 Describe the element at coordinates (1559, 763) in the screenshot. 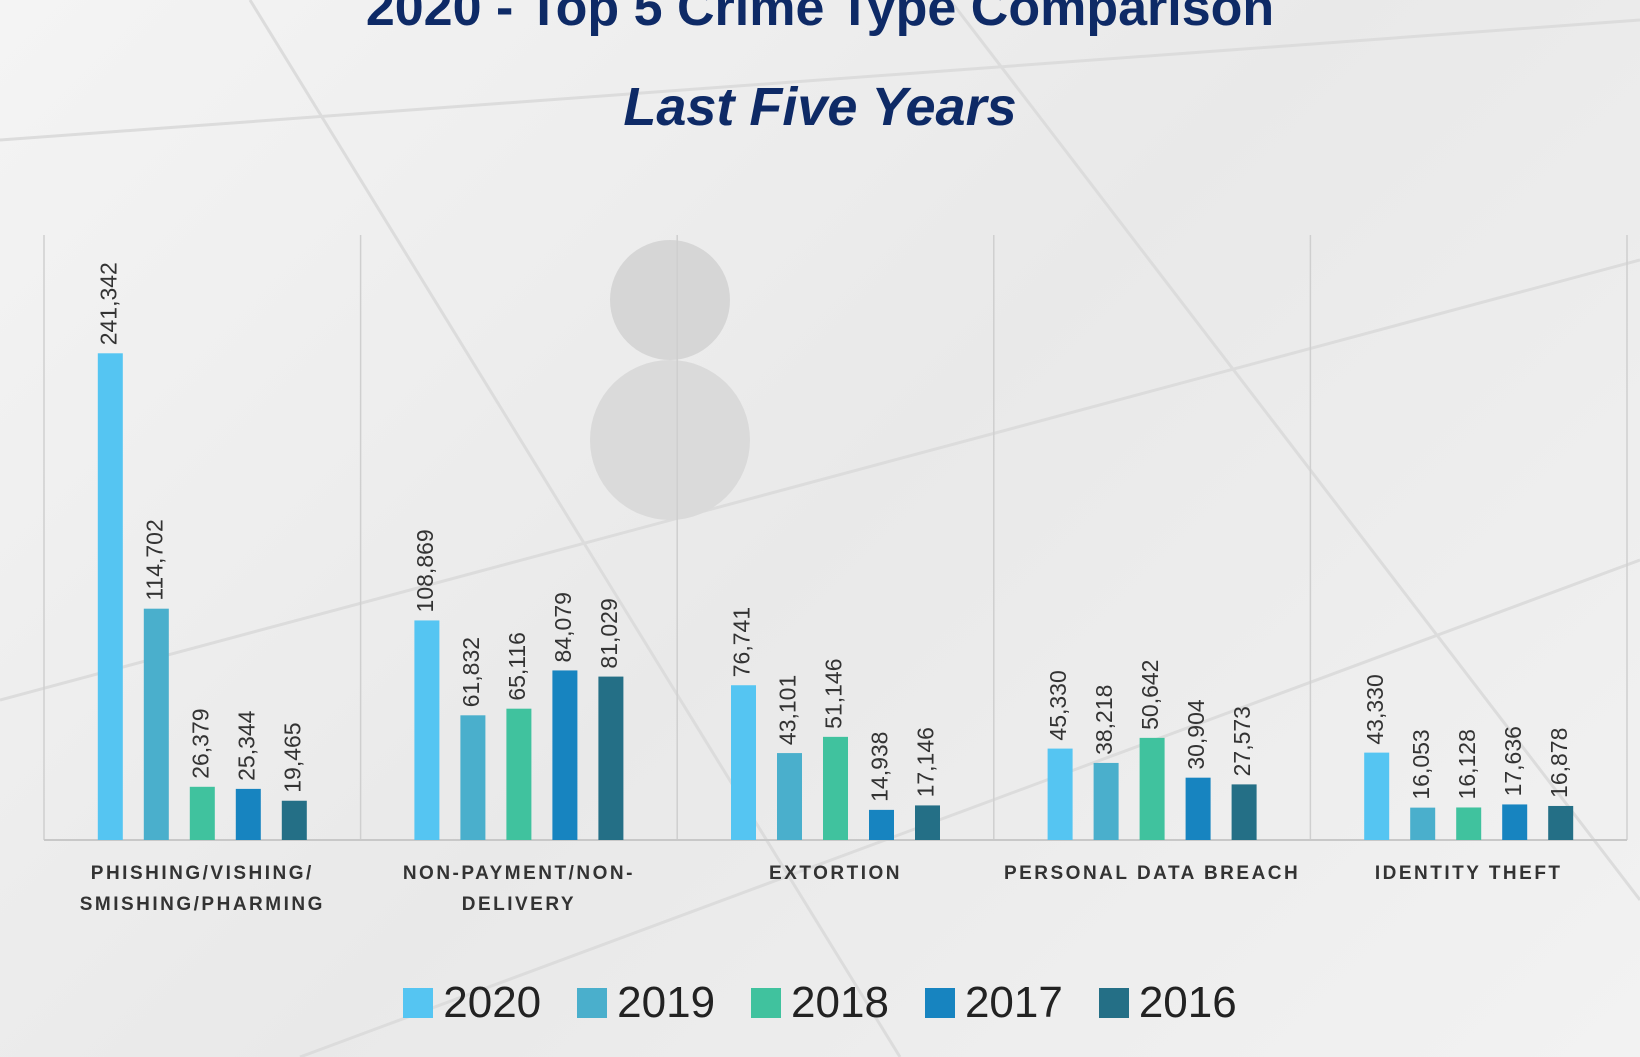

I see `value-label: 16,878` at that location.